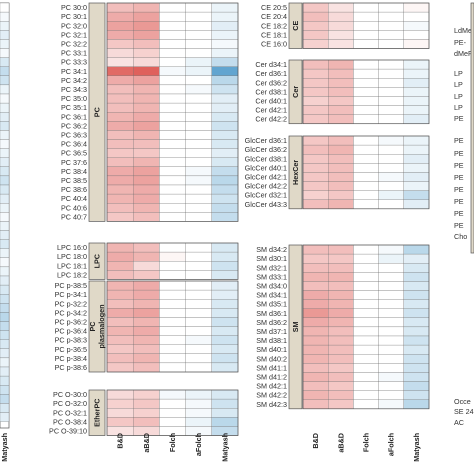  Describe the element at coordinates (266, 195) in the screenshot. I see `row-label: GlcCer d32:1` at that location.